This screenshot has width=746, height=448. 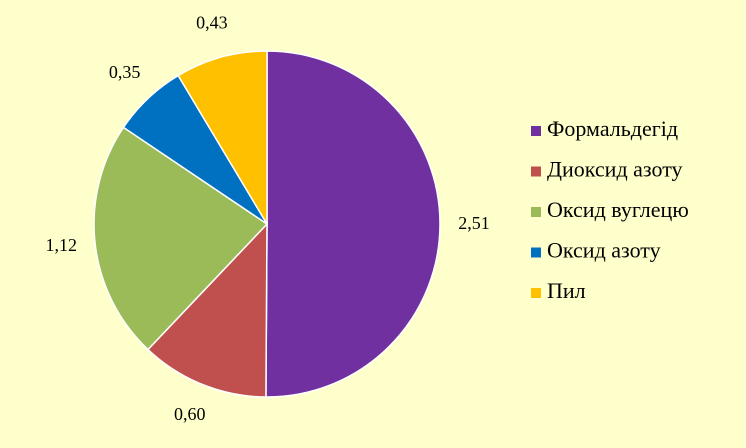 What do you see at coordinates (618, 209) in the screenshot?
I see `legend-label: Оксид вуглецю` at bounding box center [618, 209].